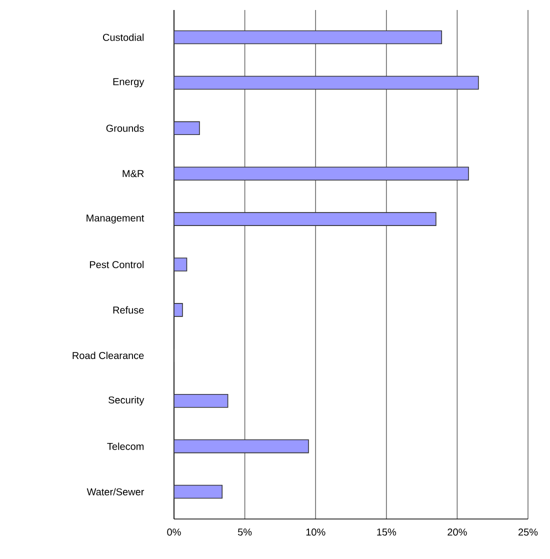  Describe the element at coordinates (108, 356) in the screenshot. I see `y-tick-label: Road Clearance` at that location.